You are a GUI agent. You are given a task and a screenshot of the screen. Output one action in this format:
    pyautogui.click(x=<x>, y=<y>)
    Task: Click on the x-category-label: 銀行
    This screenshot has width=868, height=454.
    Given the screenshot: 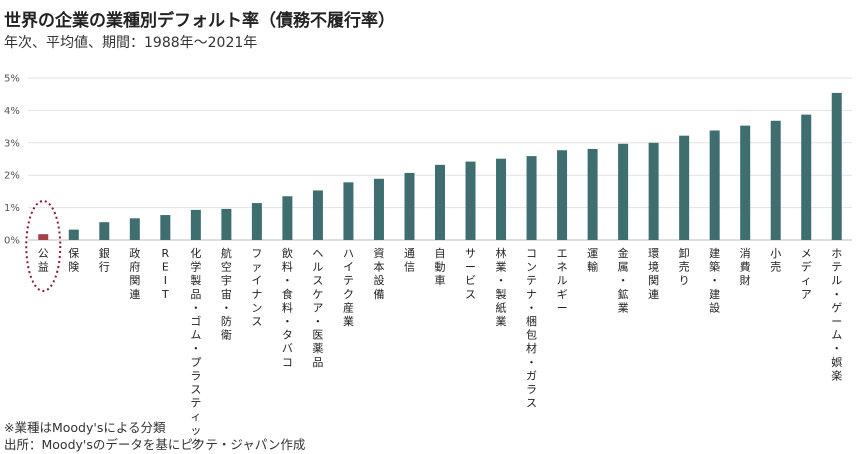 What is the action you would take?
    pyautogui.click(x=104, y=260)
    